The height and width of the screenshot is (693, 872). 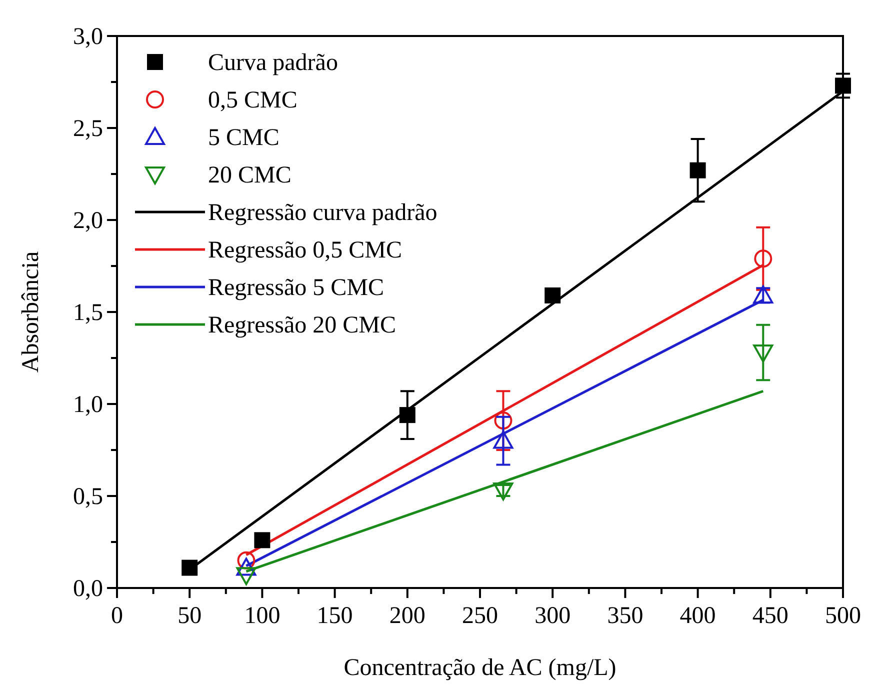 What do you see at coordinates (552, 616) in the screenshot?
I see `x-tick-label: 300` at bounding box center [552, 616].